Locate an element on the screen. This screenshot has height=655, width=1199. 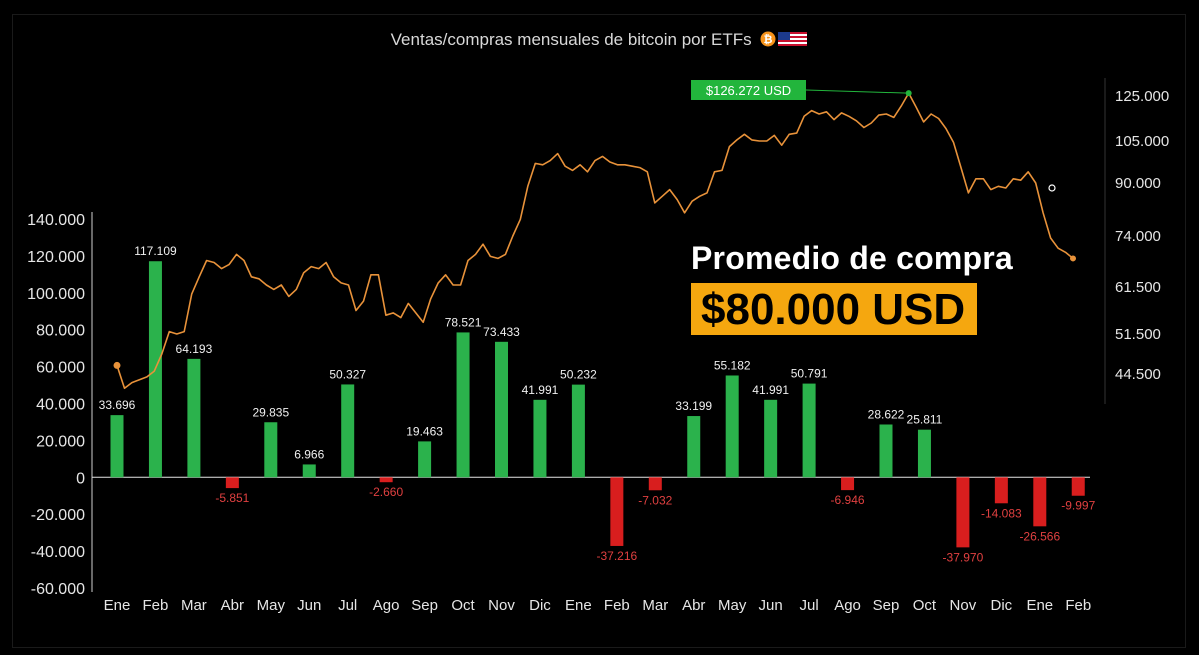
left-tick-label: -20.000 is located at coordinates (58, 515).